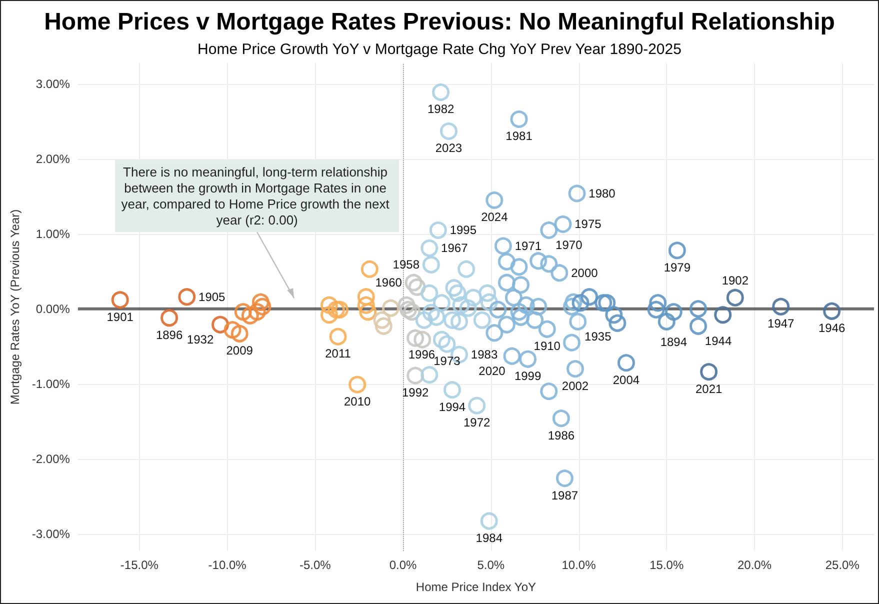  I want to click on annotation: 1902, so click(735, 281).